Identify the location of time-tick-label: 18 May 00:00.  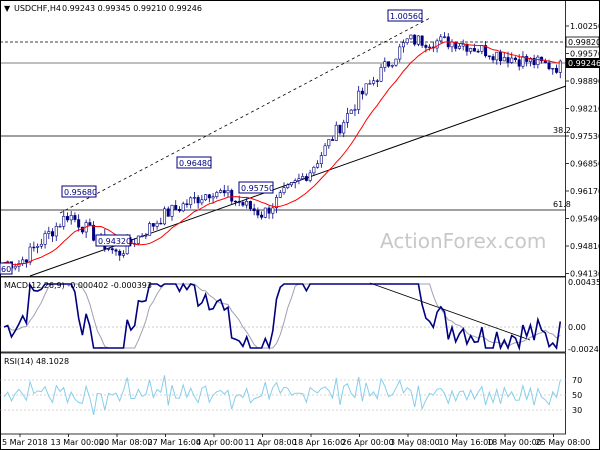
(514, 442).